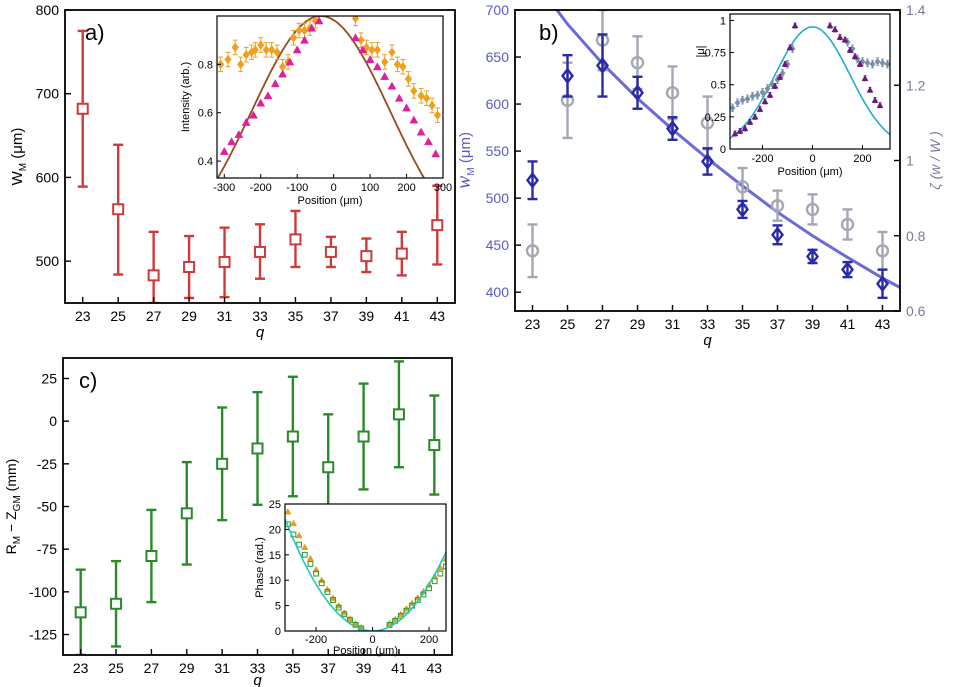  What do you see at coordinates (261, 188) in the screenshot?
I see `panel-a-inset-x-tick-label: -200` at bounding box center [261, 188].